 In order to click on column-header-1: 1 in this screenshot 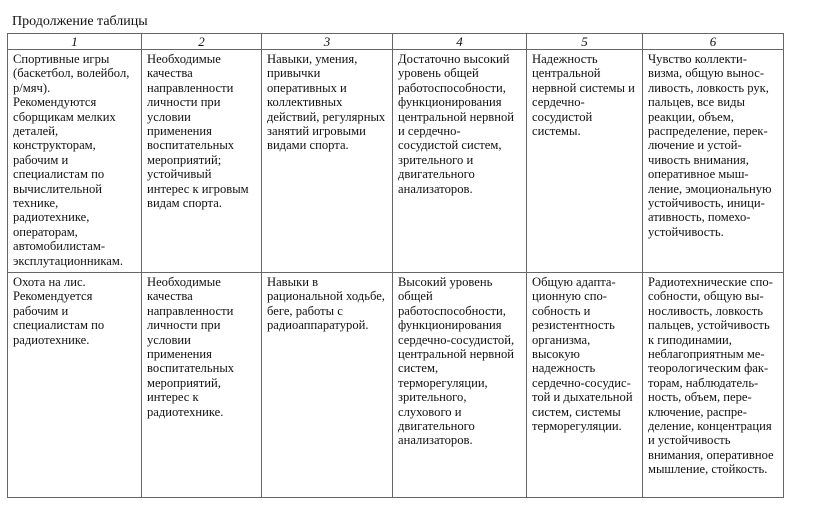, I will do `click(74, 41)`.